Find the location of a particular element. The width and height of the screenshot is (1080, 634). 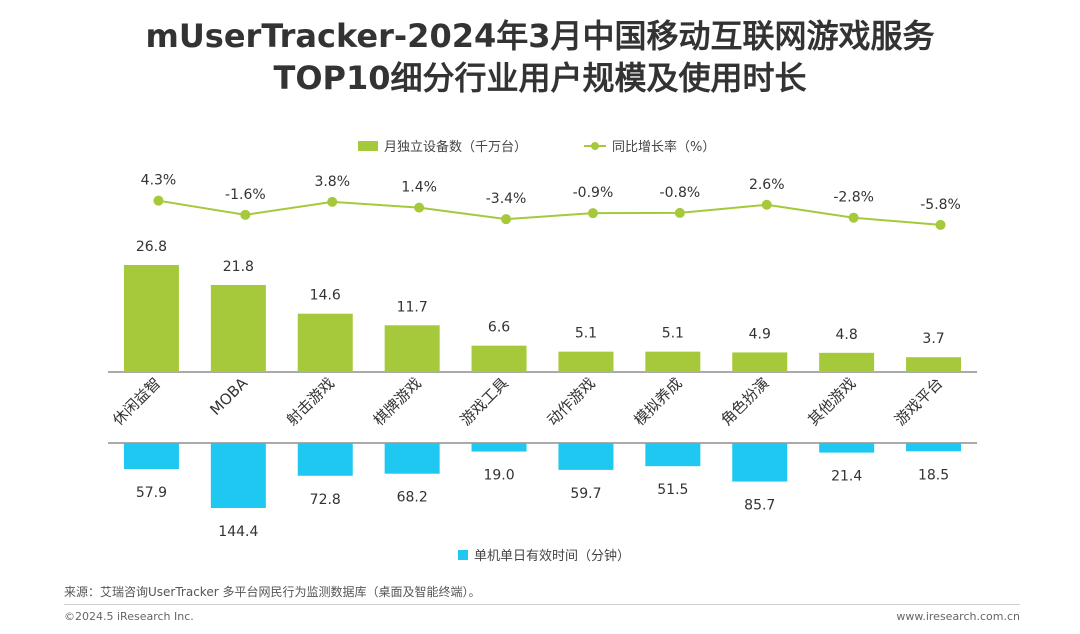

bar-users-label-6: 5.1 is located at coordinates (673, 334).